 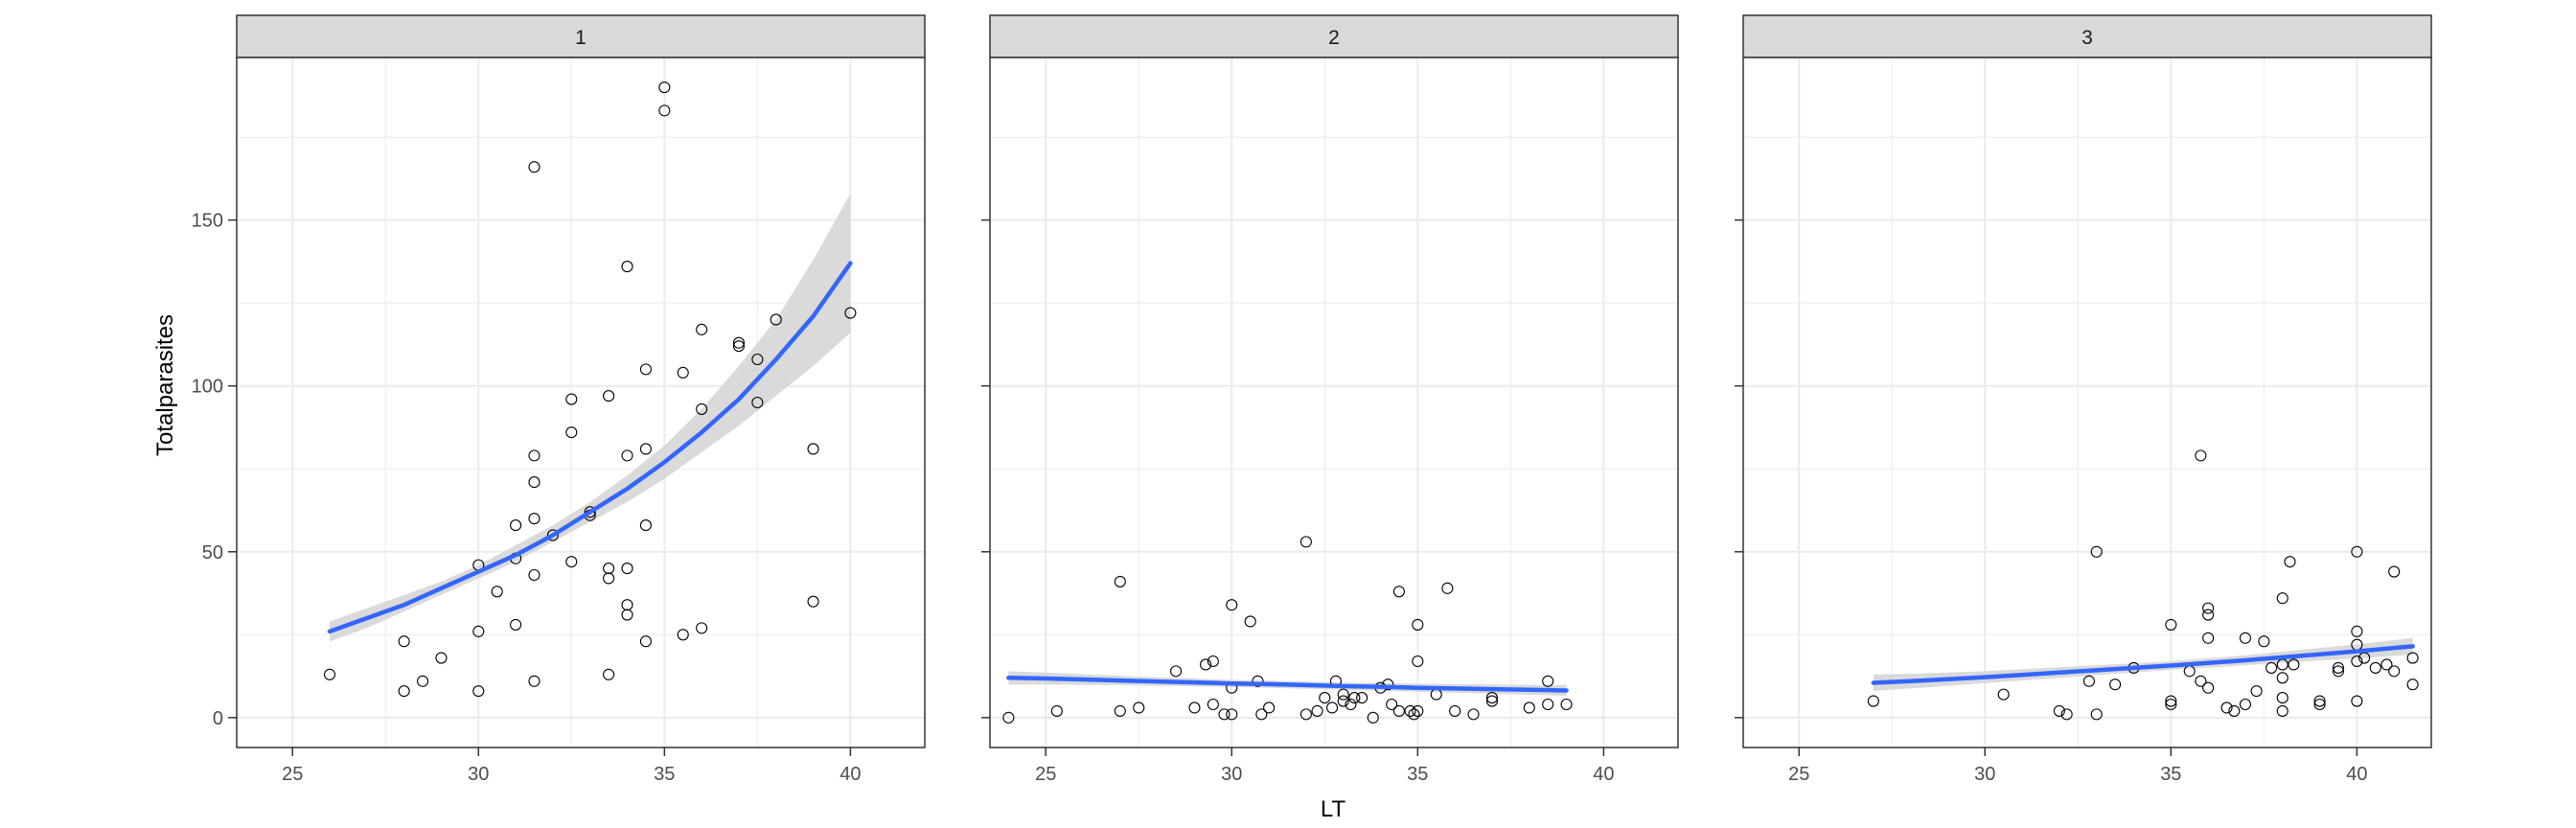 What do you see at coordinates (292, 774) in the screenshot?
I see `x-tick-label: 25` at bounding box center [292, 774].